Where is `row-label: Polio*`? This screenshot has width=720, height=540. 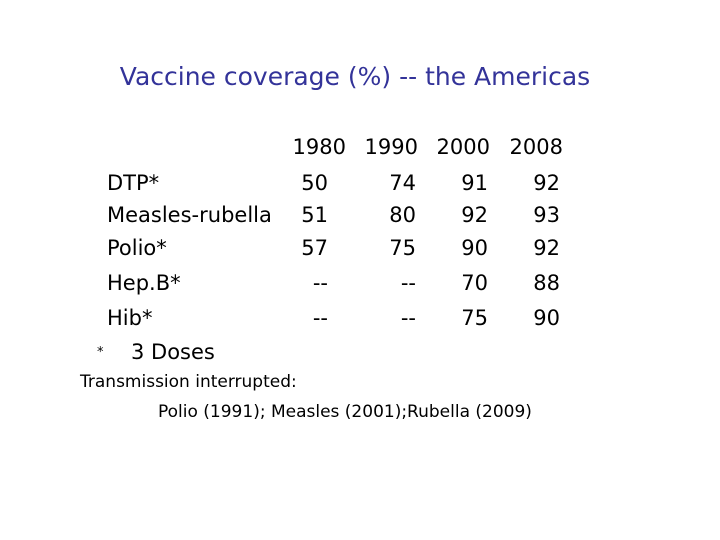
row-label: Polio* is located at coordinates (137, 248).